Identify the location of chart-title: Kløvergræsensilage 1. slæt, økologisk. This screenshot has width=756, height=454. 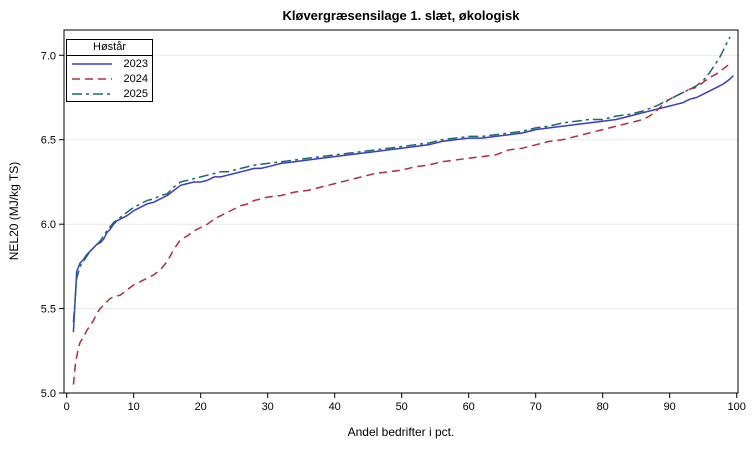
(401, 15).